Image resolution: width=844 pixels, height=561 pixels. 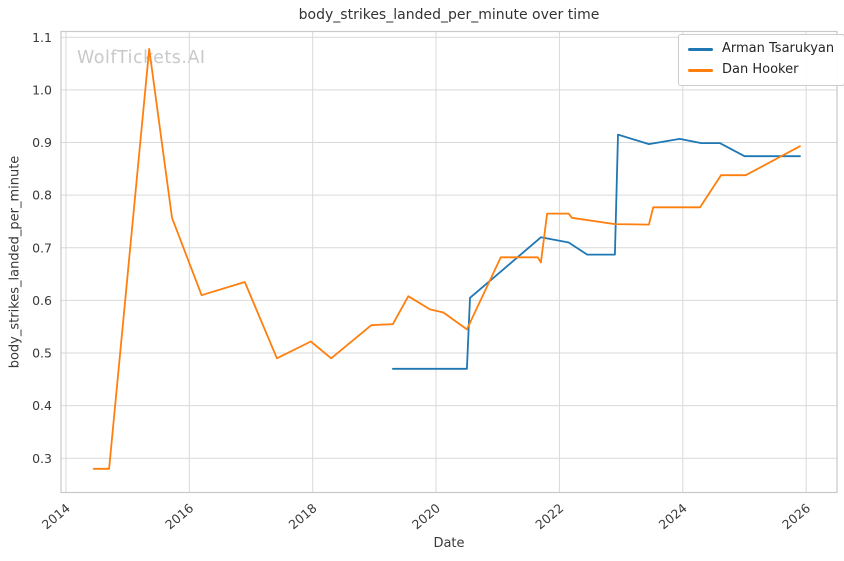 I want to click on legend-item-dan-hooker: Dan Hooker, so click(x=761, y=69).